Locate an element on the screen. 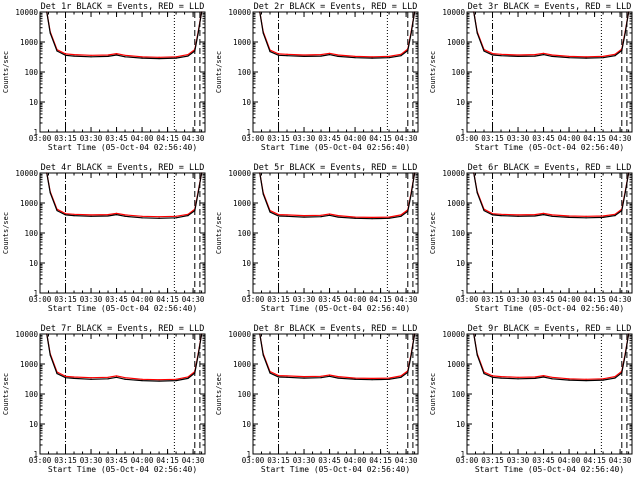 This screenshot has width=640, height=480. y-tick-label: 10000 is located at coordinates (239, 334).